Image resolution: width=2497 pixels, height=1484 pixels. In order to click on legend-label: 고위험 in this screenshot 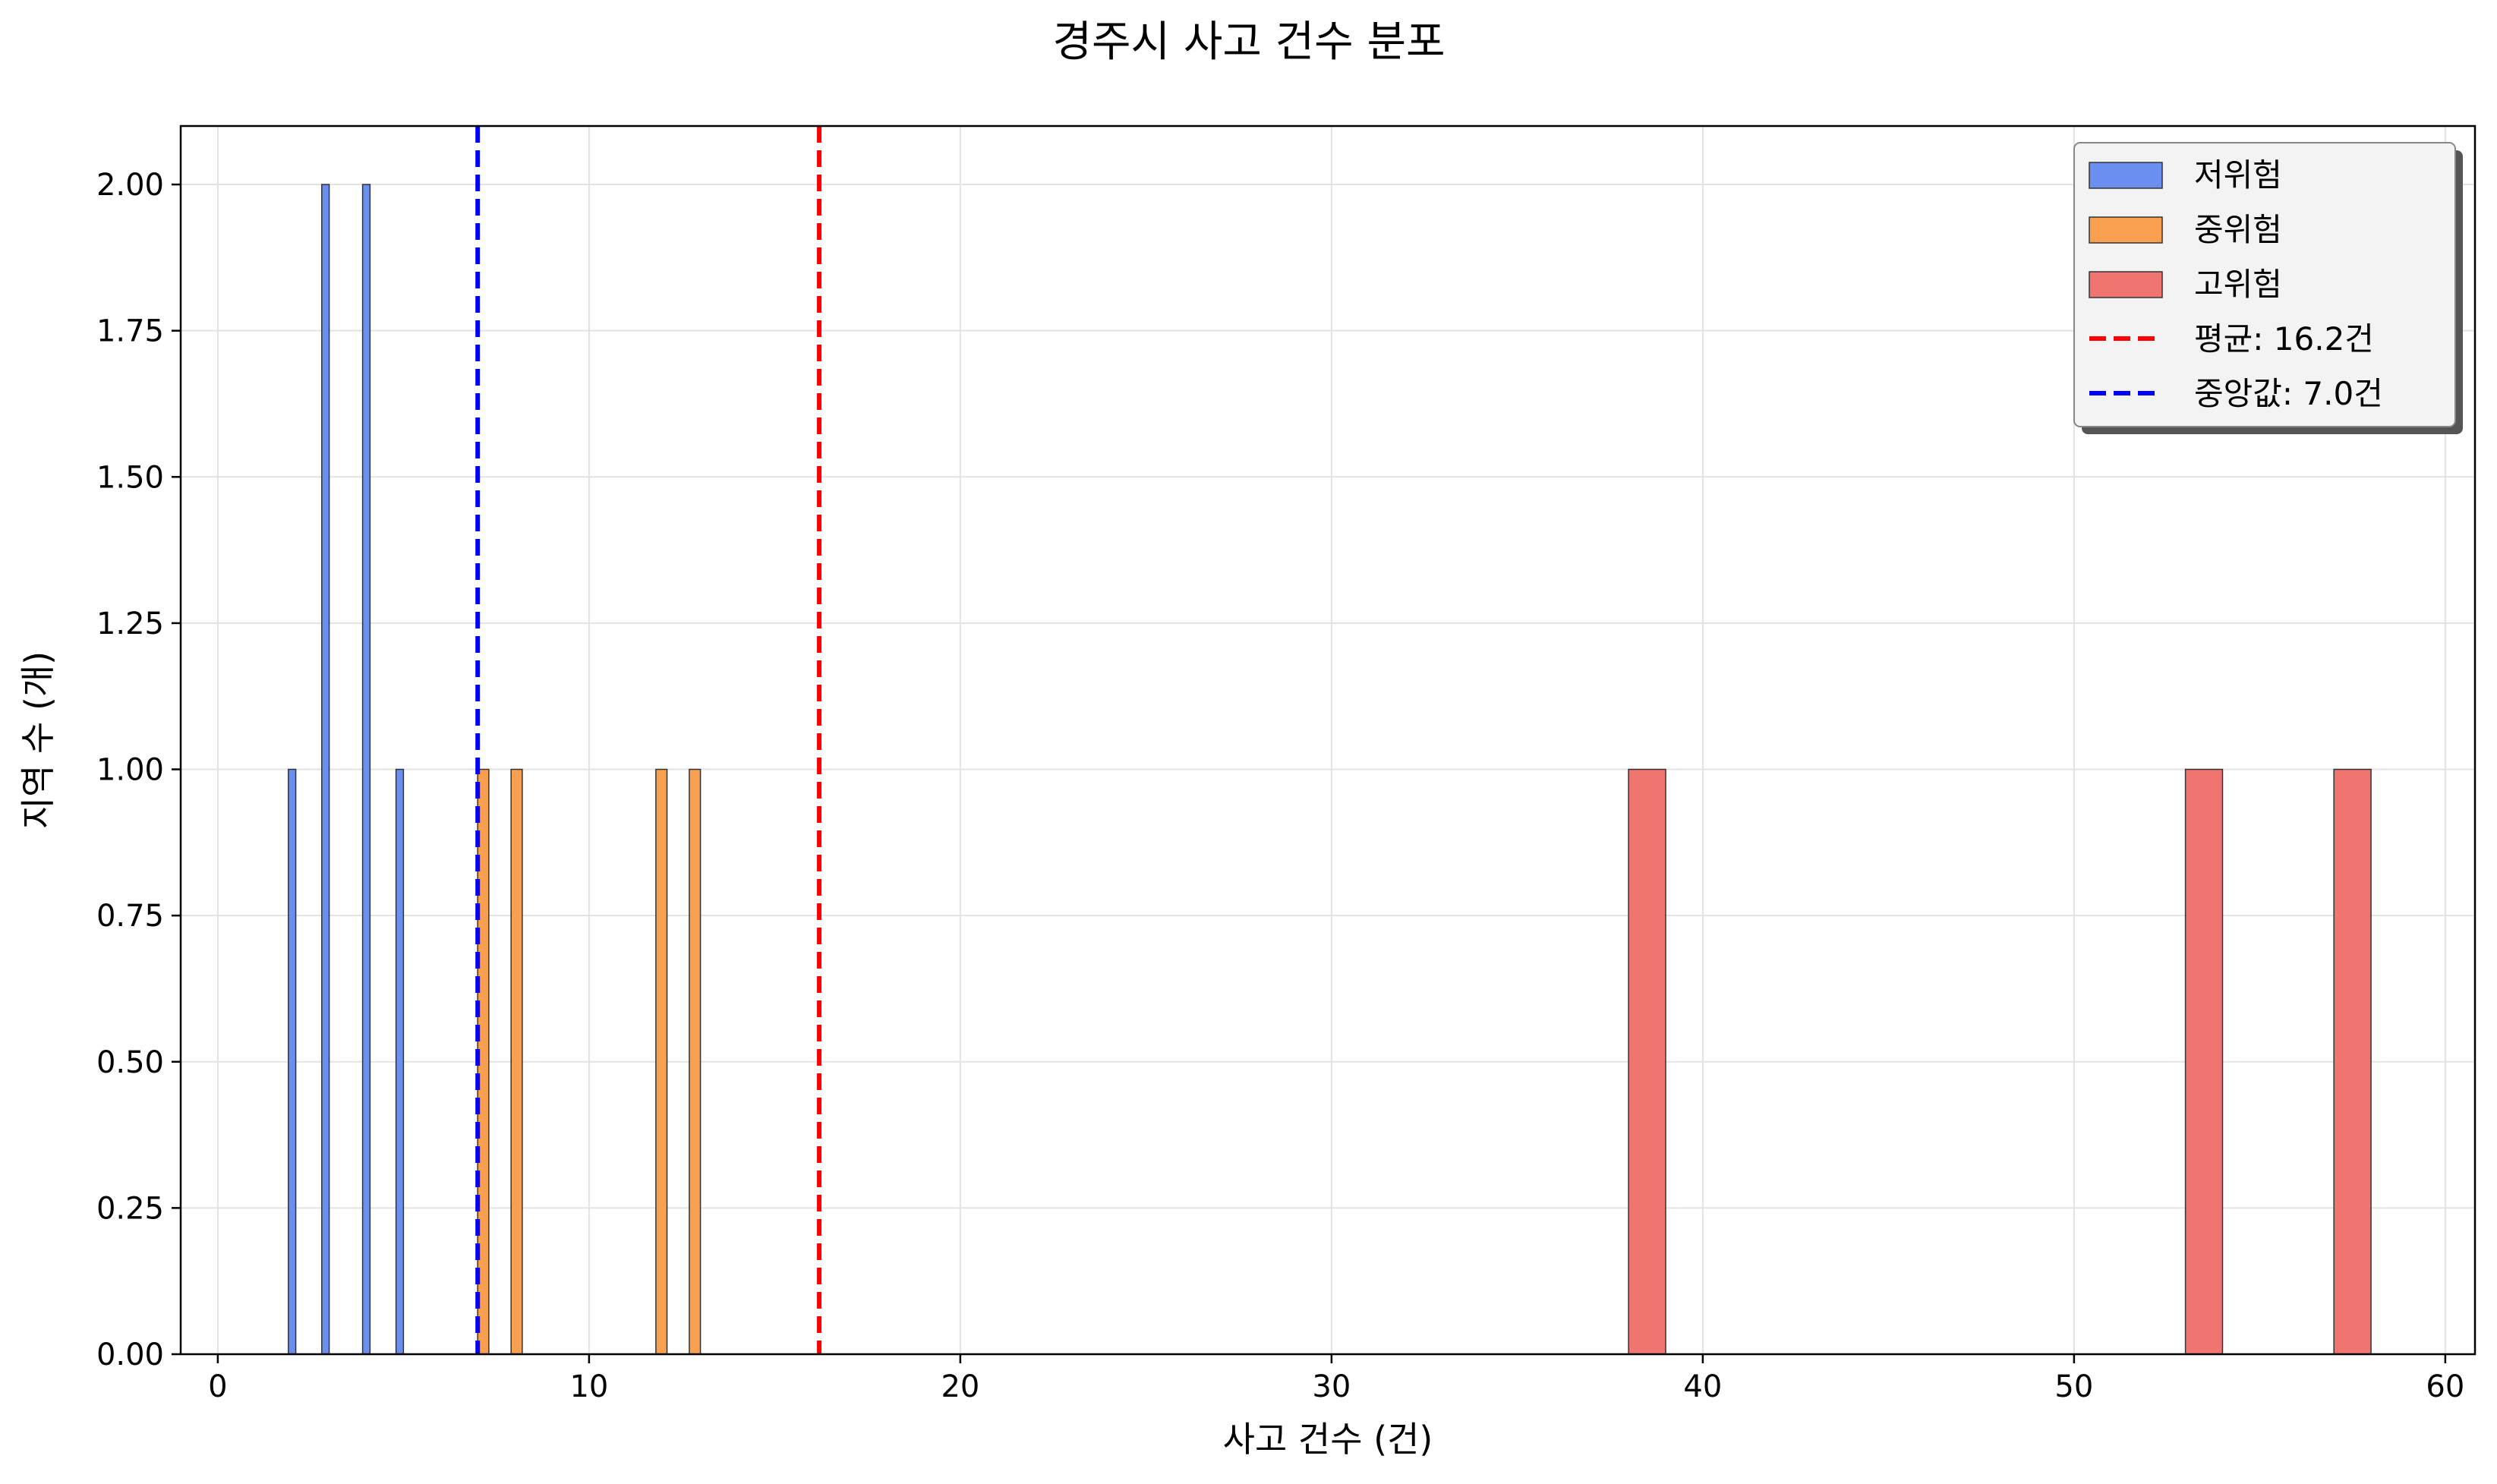, I will do `click(2238, 284)`.